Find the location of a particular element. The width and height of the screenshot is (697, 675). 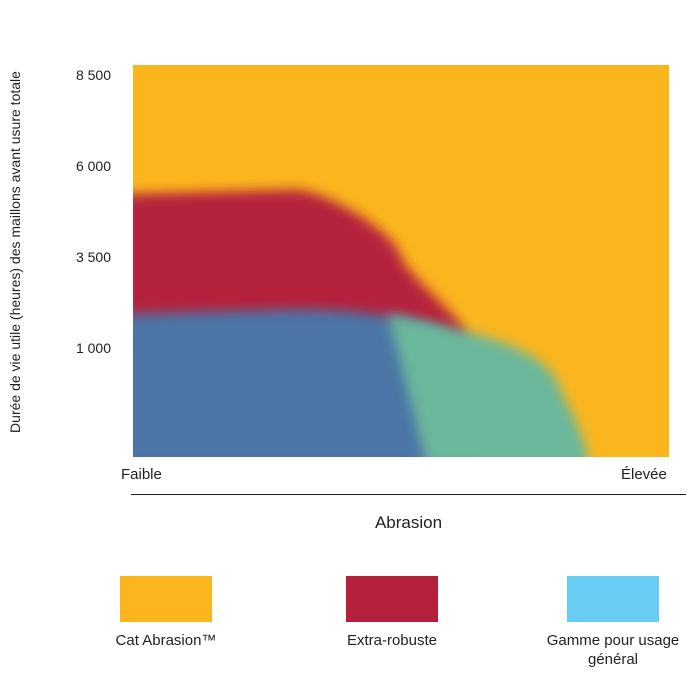

x-low-label: Faible is located at coordinates (141, 474).